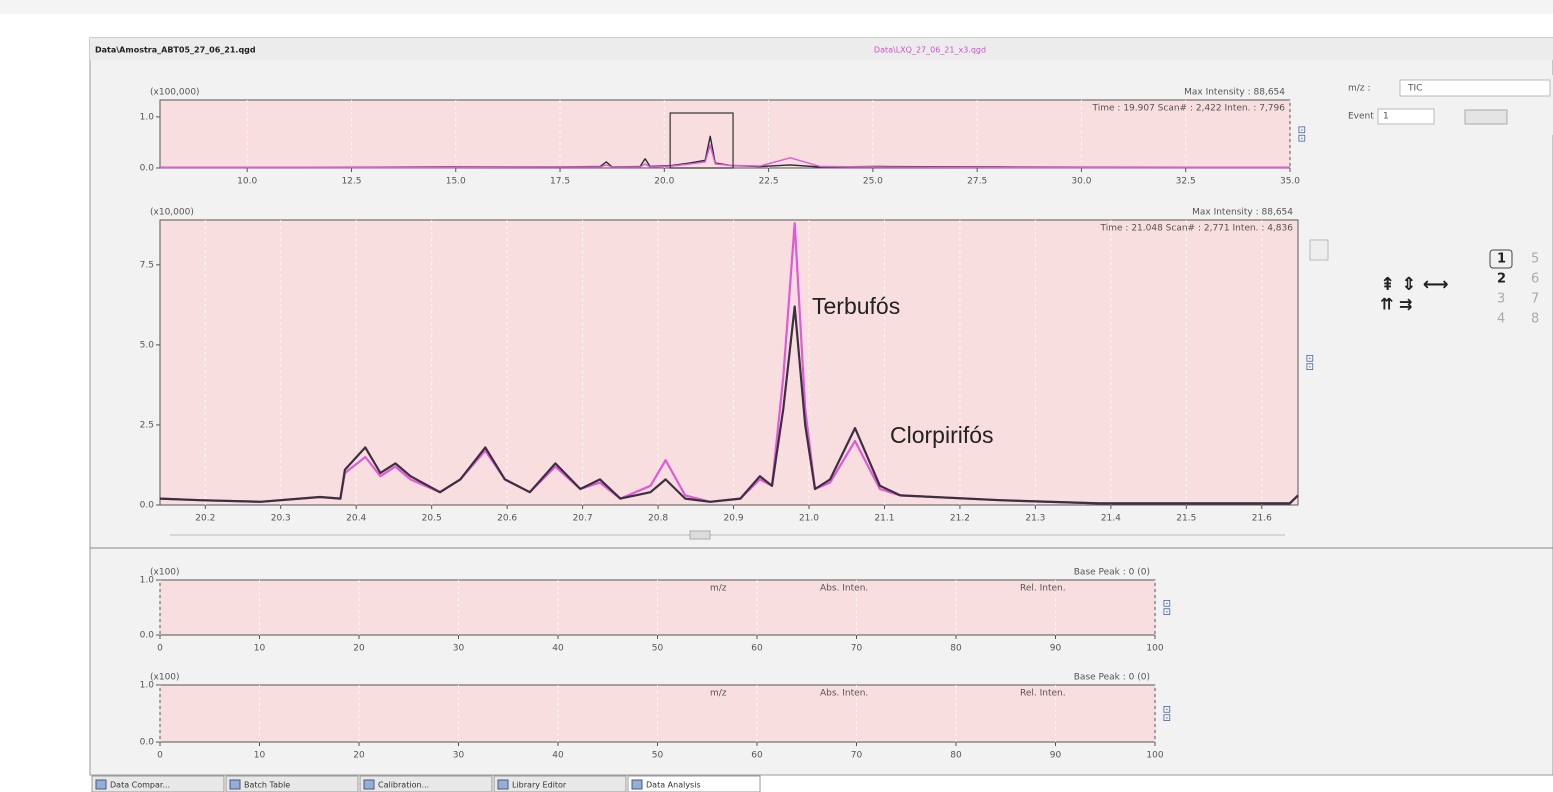  What do you see at coordinates (942, 435) in the screenshot?
I see `annotation: Clorpirifós` at bounding box center [942, 435].